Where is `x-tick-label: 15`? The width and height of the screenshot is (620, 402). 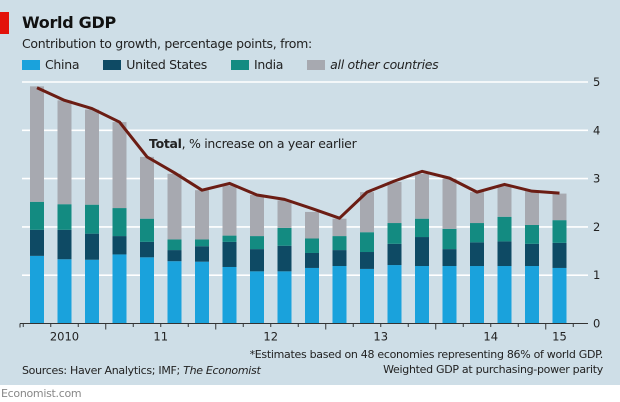
x-tick-label: 15 is located at coordinates (559, 337).